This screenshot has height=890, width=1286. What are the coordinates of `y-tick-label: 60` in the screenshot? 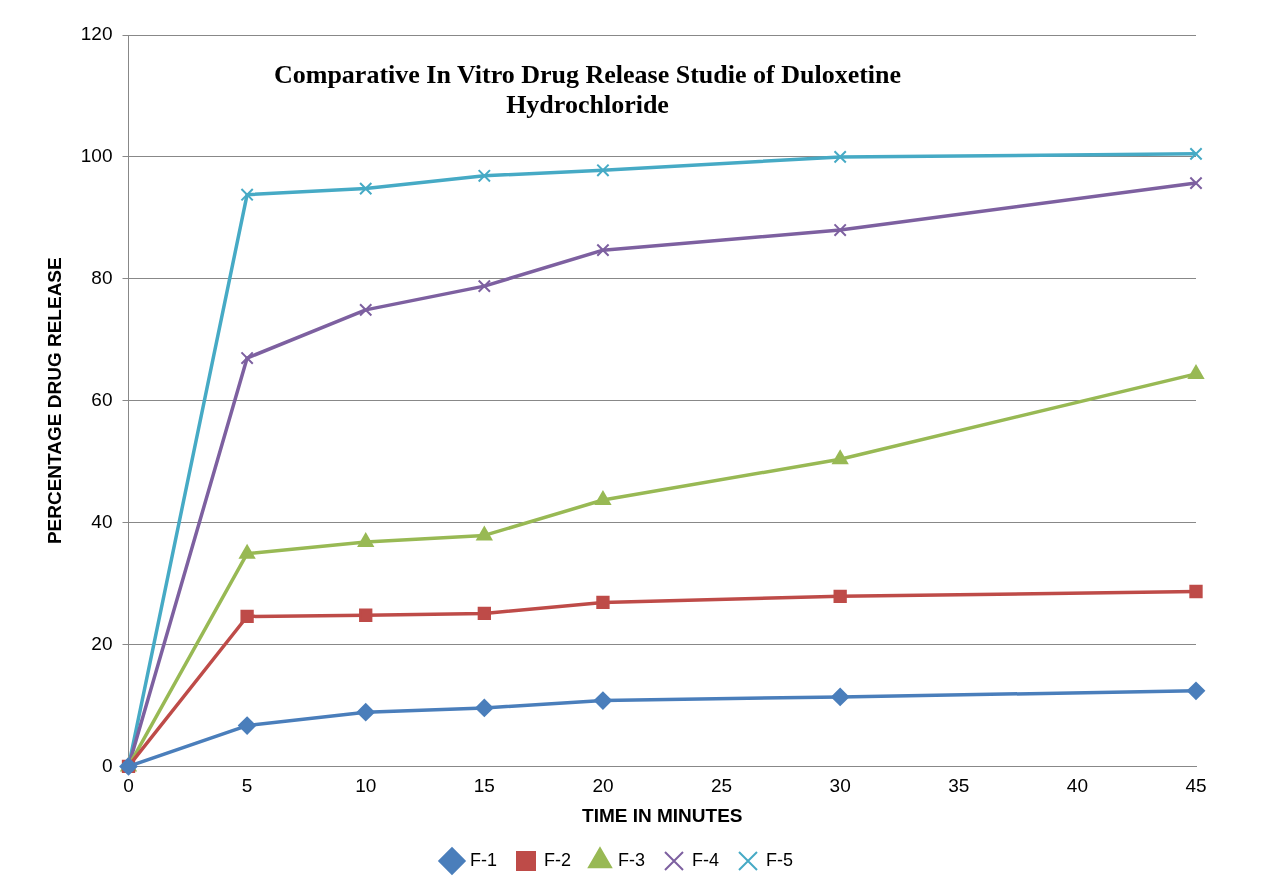 It's located at (102, 399).